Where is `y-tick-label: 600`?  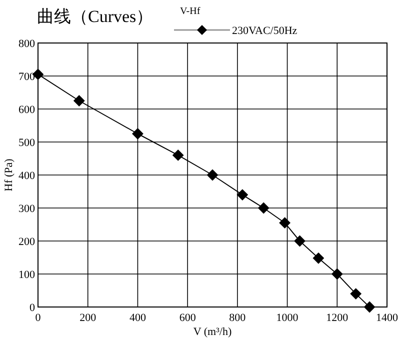
y-tick-label: 600 is located at coordinates (27, 110).